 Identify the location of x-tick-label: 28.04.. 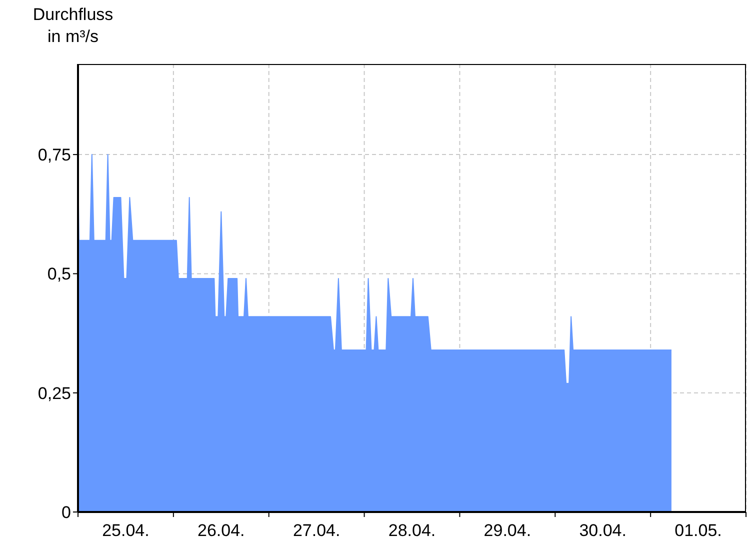
(412, 530).